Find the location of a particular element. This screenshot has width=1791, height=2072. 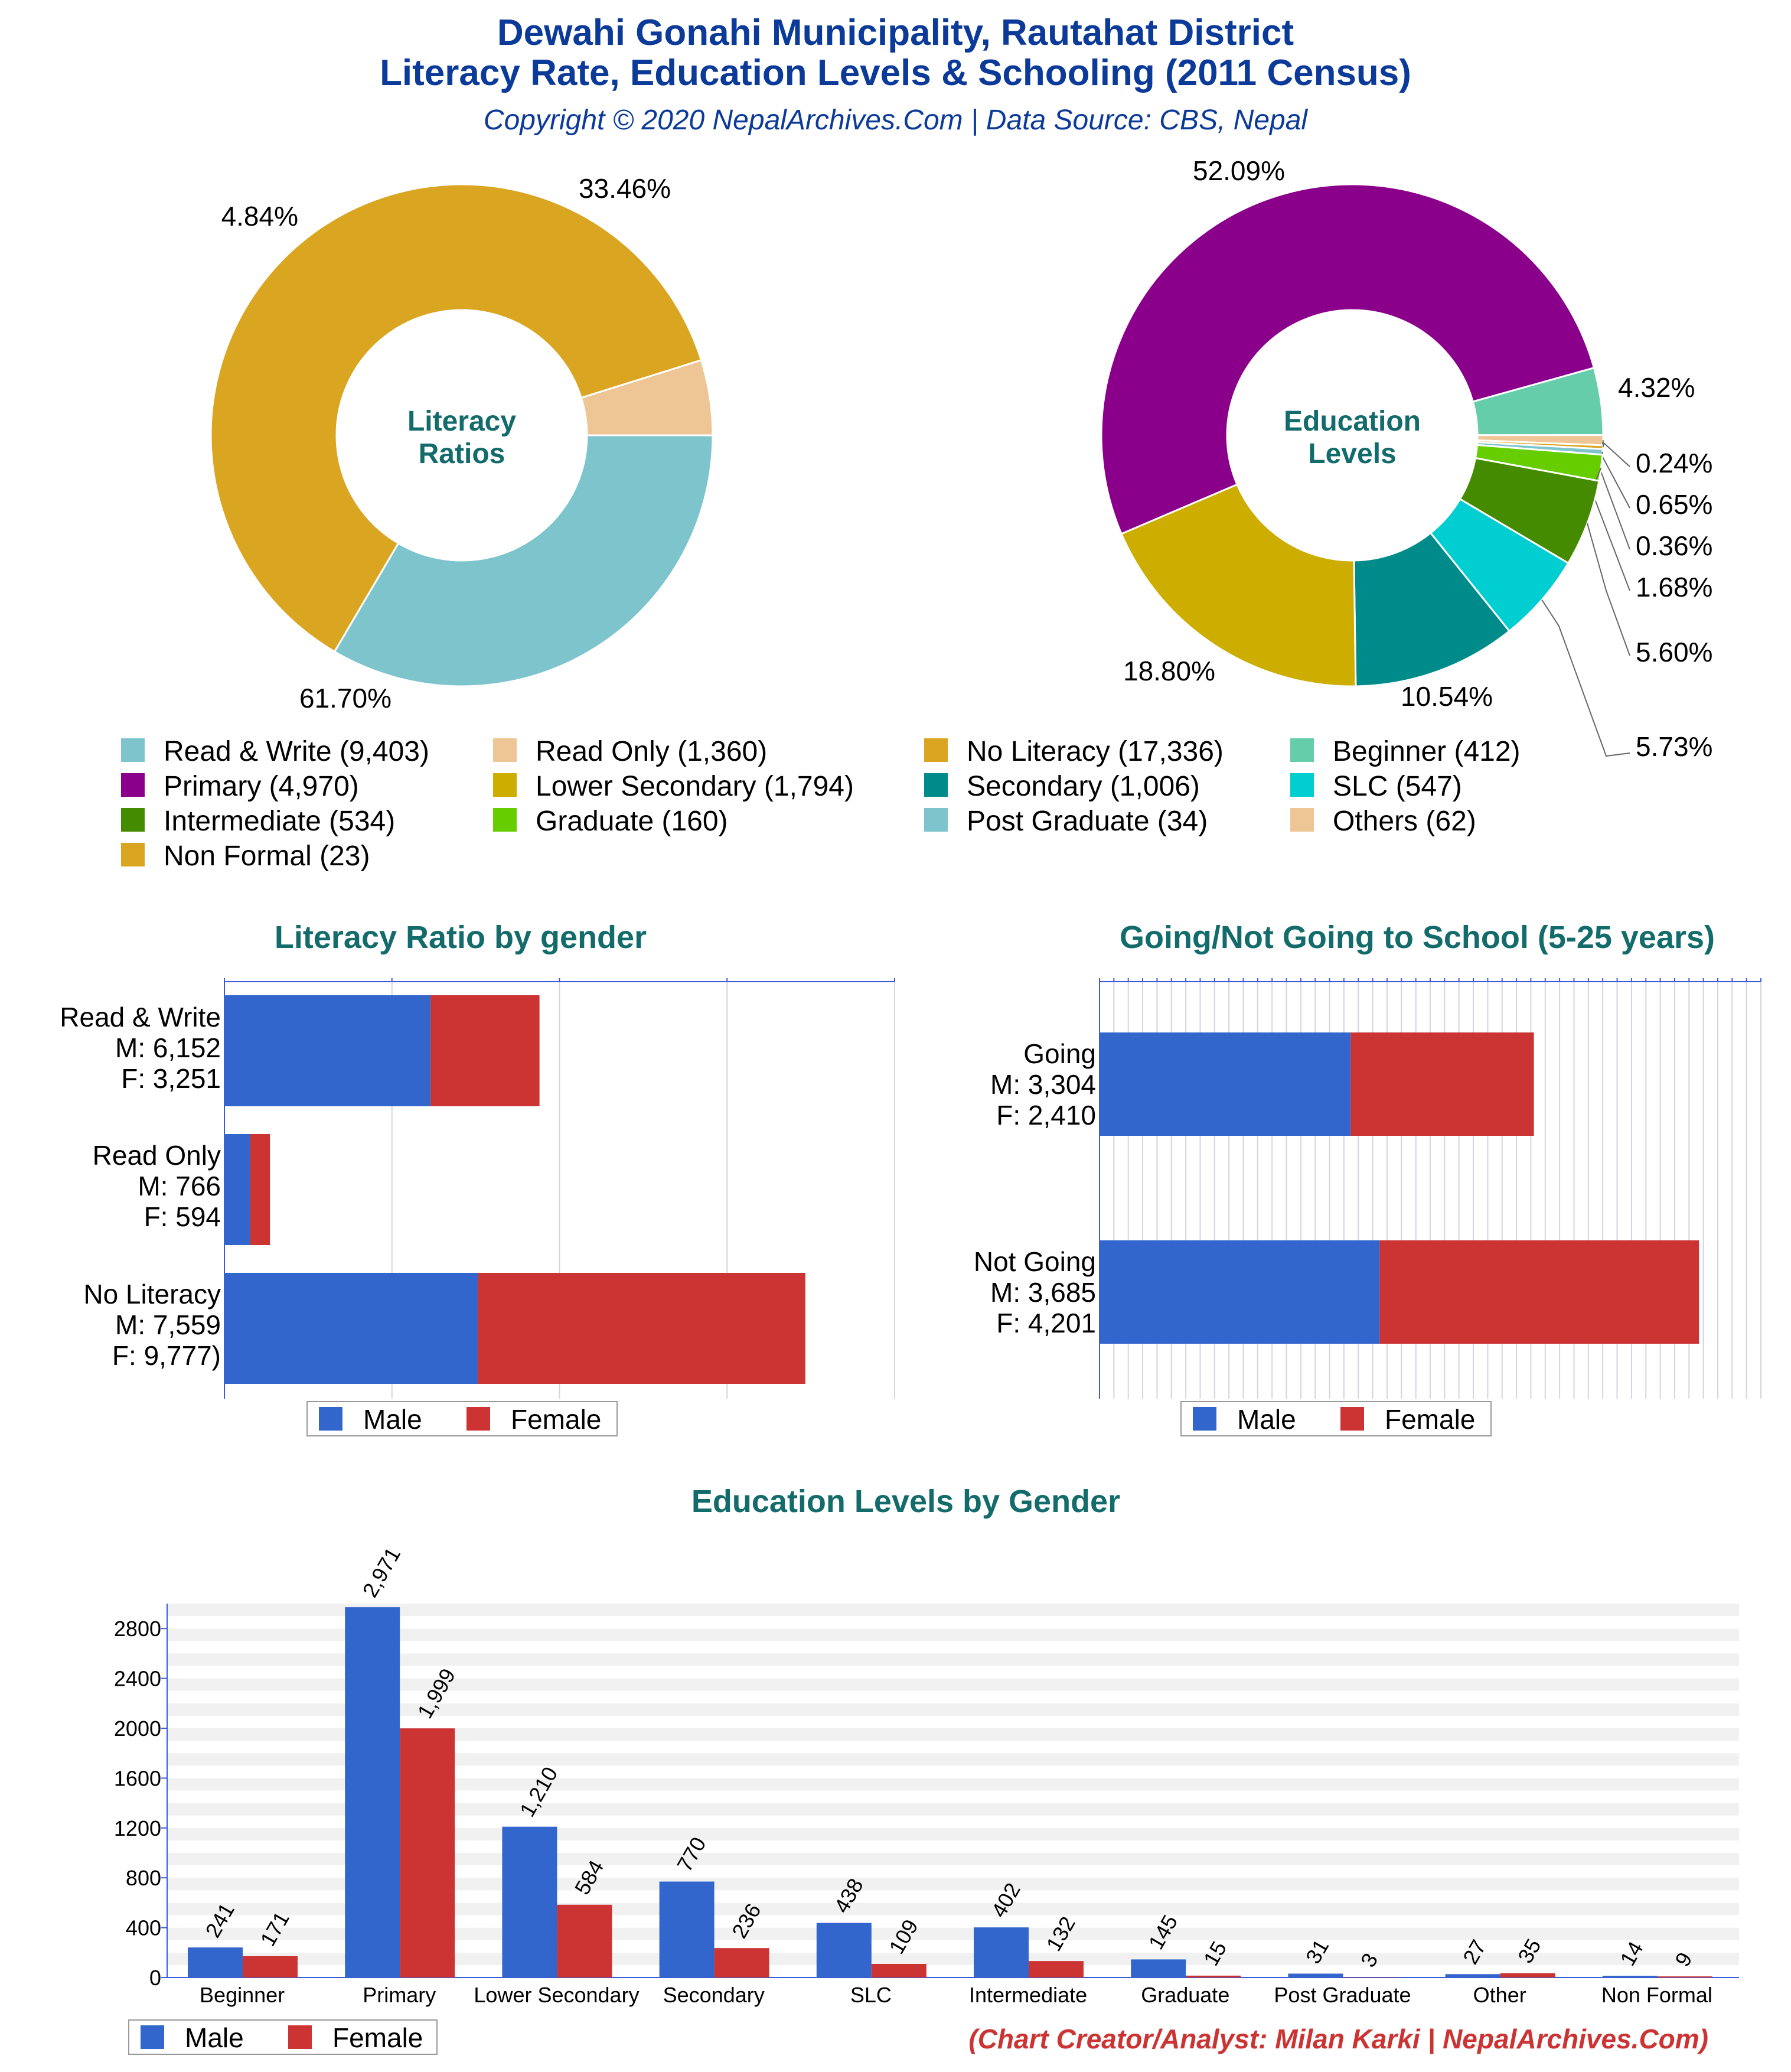

legend-label-secondary-1-006: Secondary (1,006) is located at coordinates (1083, 786).